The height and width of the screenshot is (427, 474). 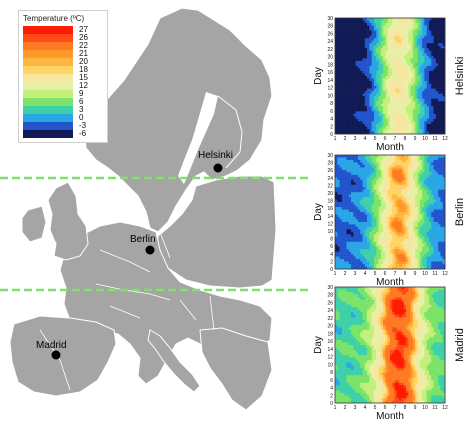 What do you see at coordinates (81, 117) in the screenshot?
I see `legend-label: 0` at bounding box center [81, 117].